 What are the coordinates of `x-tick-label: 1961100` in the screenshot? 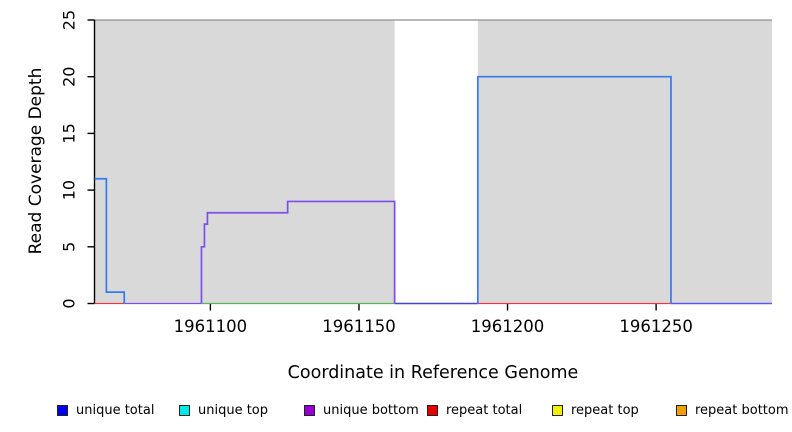 It's located at (211, 326).